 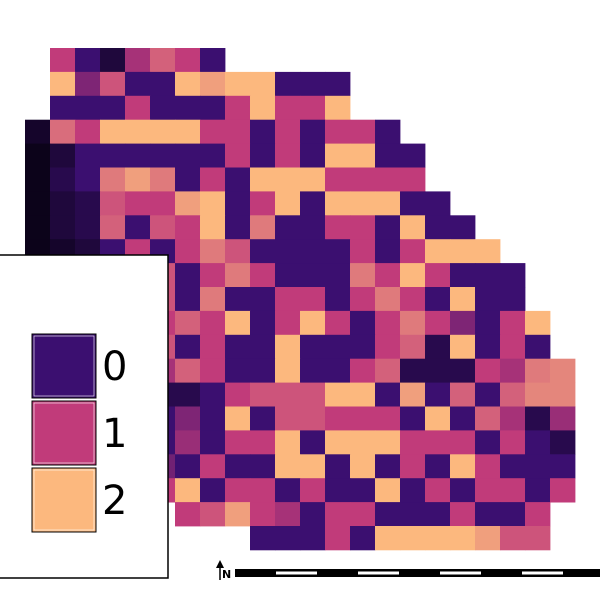 What do you see at coordinates (220, 564) in the screenshot?
I see `arrow-head` at bounding box center [220, 564].